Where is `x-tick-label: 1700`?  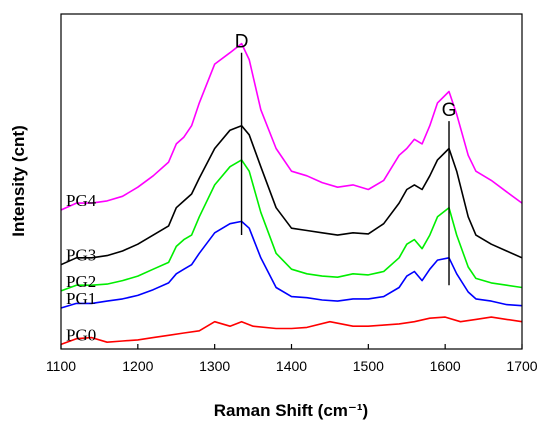 x-tick-label: 1700 is located at coordinates (521, 366).